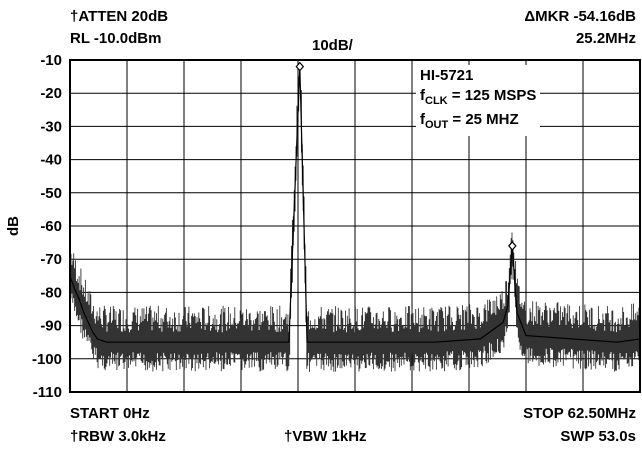  What do you see at coordinates (51, 226) in the screenshot?
I see `y-tick-label: -60` at bounding box center [51, 226].